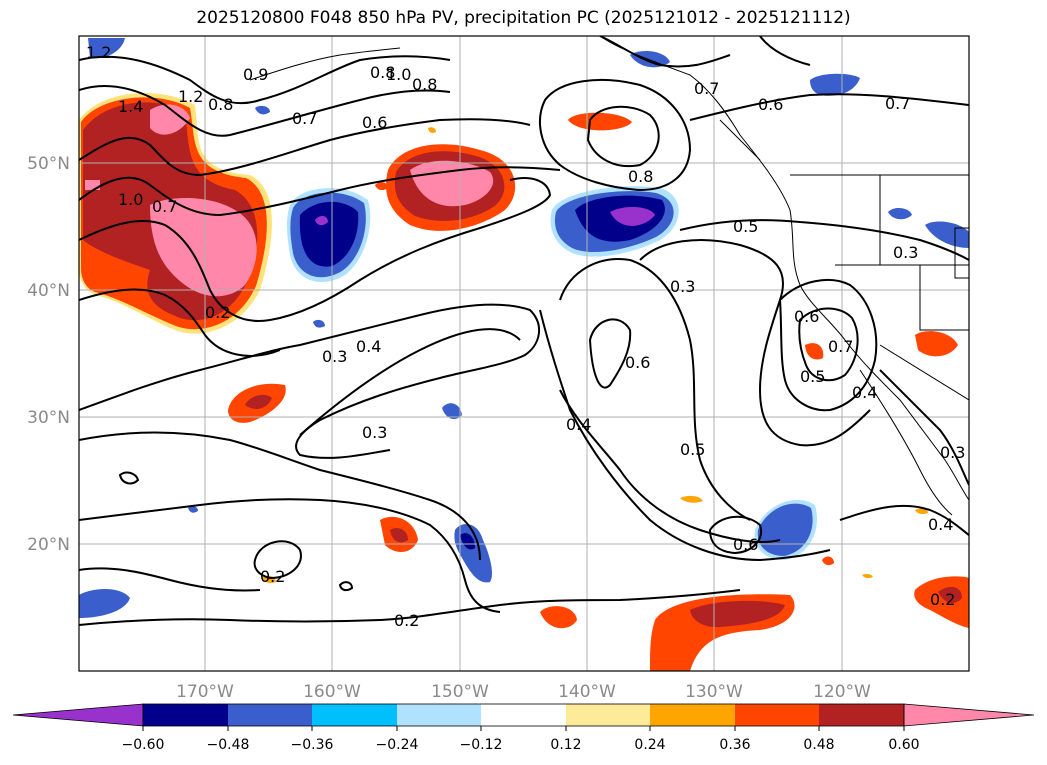 This screenshot has width=1047, height=765. Describe the element at coordinates (78, 715) in the screenshot. I see `colorbar-extend-low` at that location.